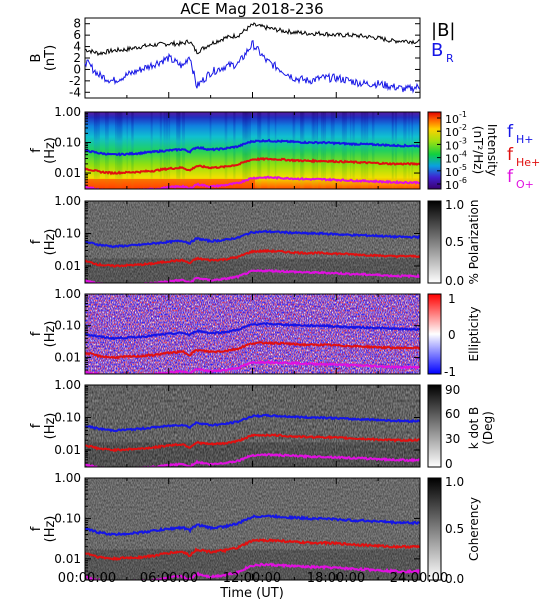 This screenshot has height=600, width=550. Describe the element at coordinates (50, 426) in the screenshot. I see `kdotb-yunit: (Hz)` at that location.